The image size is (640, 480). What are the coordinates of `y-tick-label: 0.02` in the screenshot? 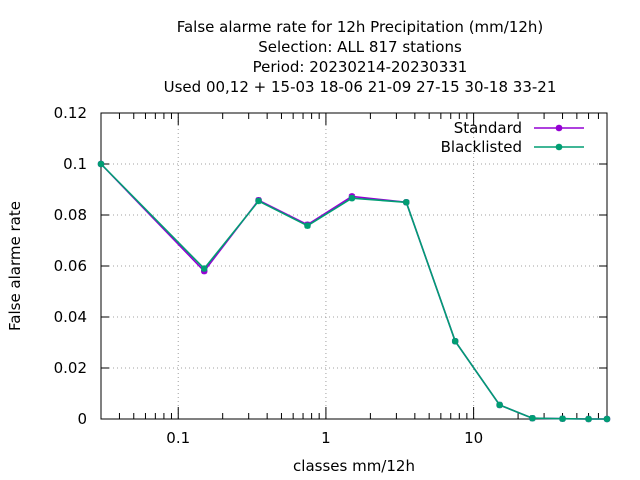 It's located at (70, 368).